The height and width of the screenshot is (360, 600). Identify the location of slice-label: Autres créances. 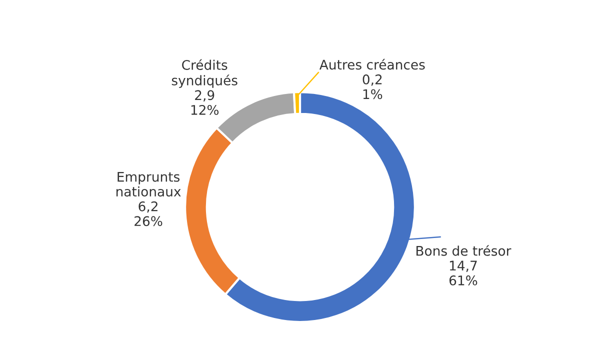
(372, 64).